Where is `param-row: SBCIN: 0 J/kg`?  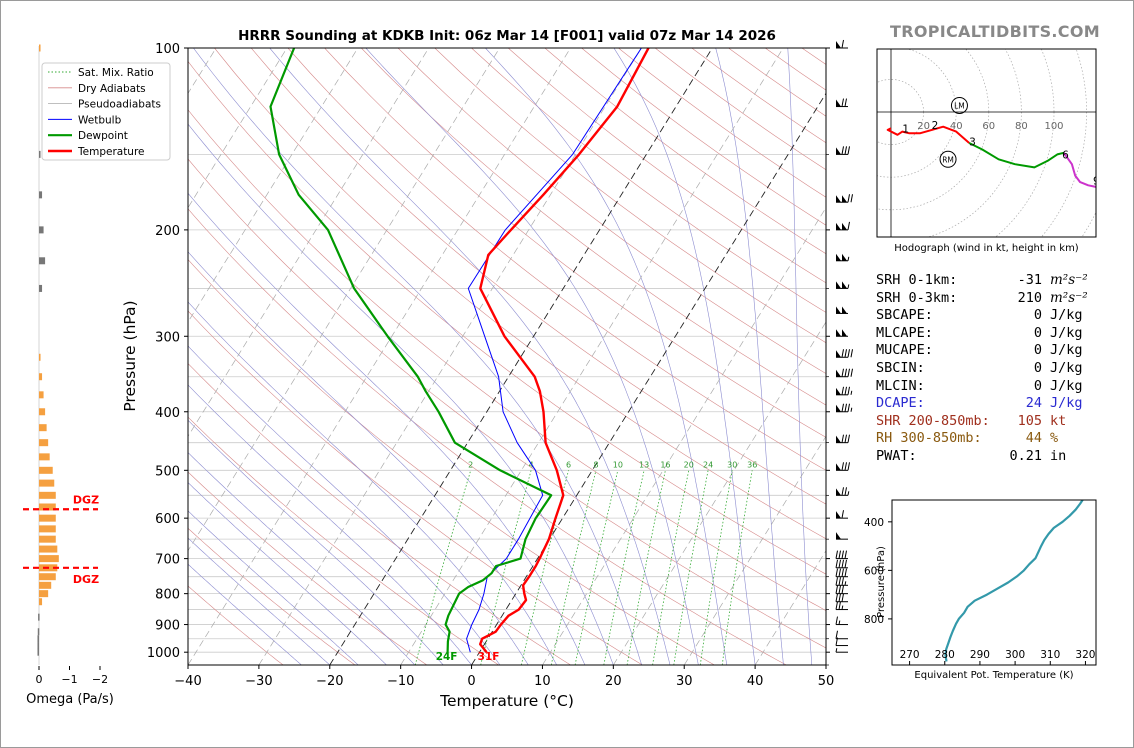
param-row: SBCIN: 0 J/kg is located at coordinates (991, 369).